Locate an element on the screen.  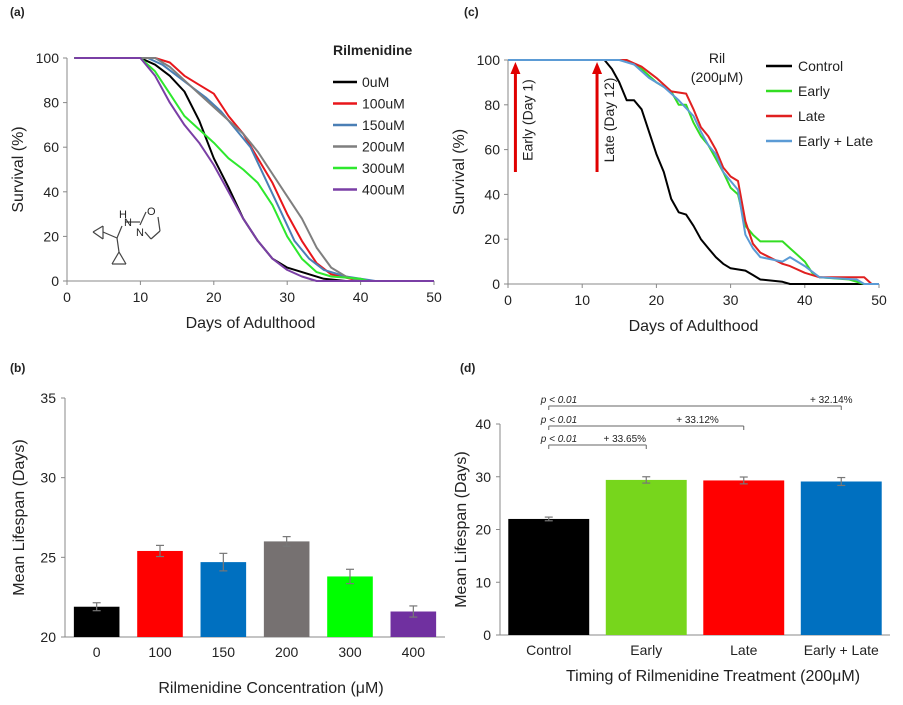
series-line-late is located at coordinates (693, 172).